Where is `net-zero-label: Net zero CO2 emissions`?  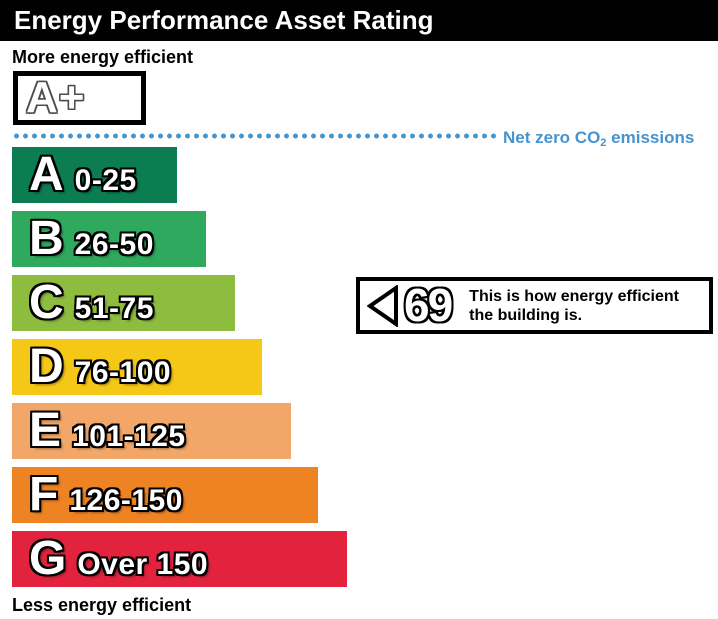 net-zero-label: Net zero CO2 emissions is located at coordinates (598, 139).